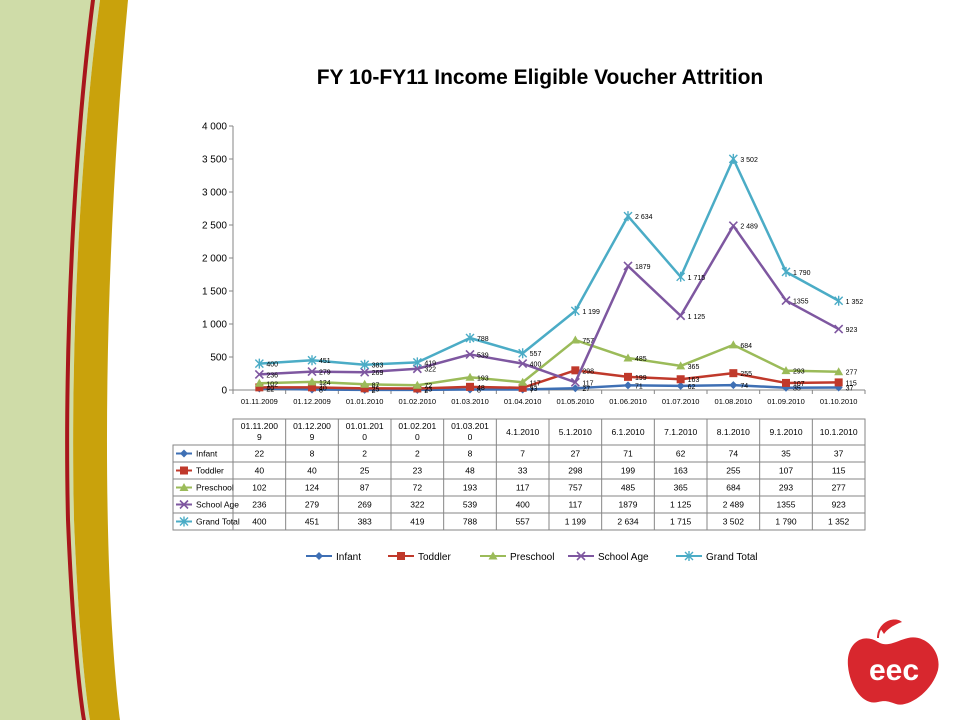  I want to click on data-label-school-age: 322, so click(430, 370).